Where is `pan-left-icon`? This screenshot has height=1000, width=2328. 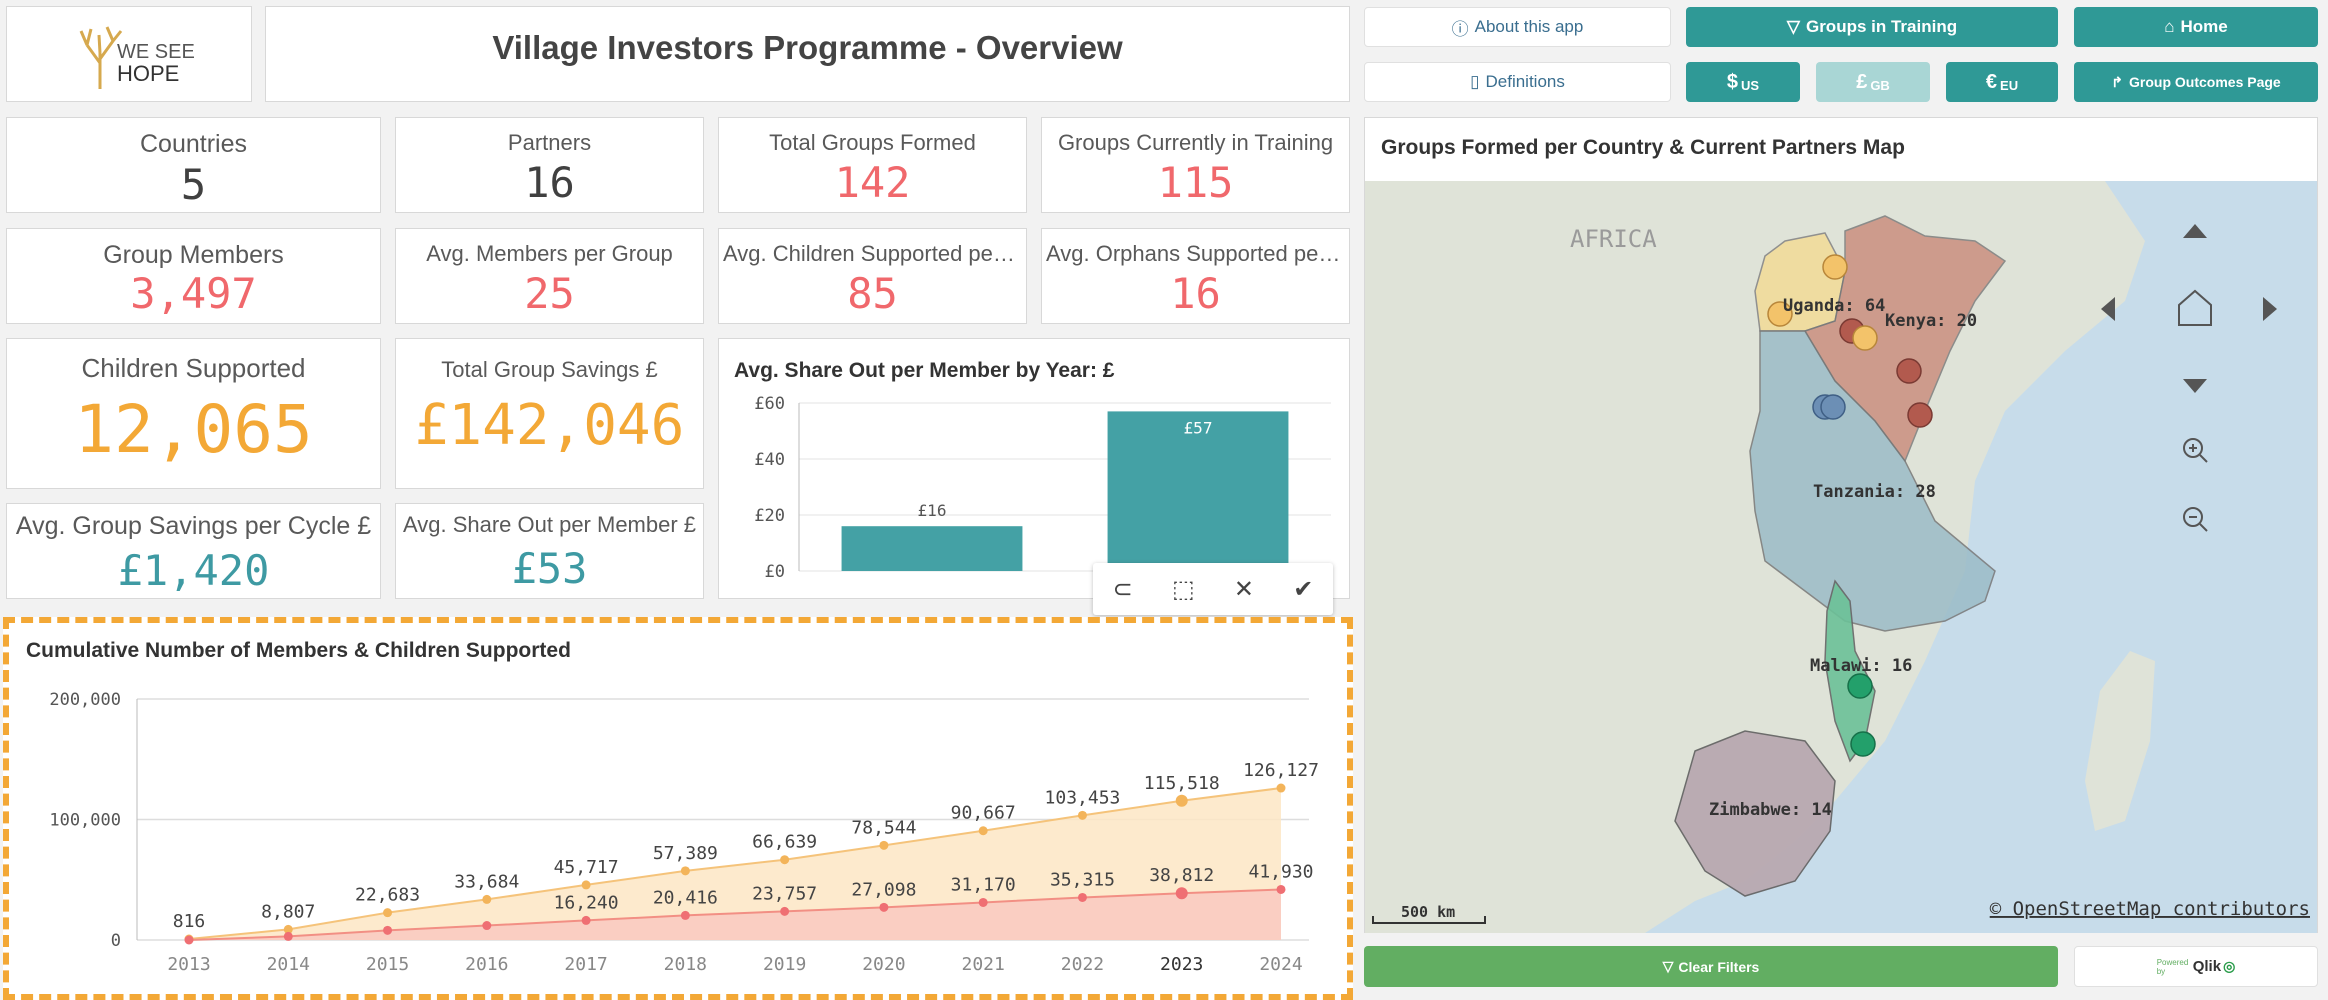
pan-left-icon is located at coordinates (2108, 309).